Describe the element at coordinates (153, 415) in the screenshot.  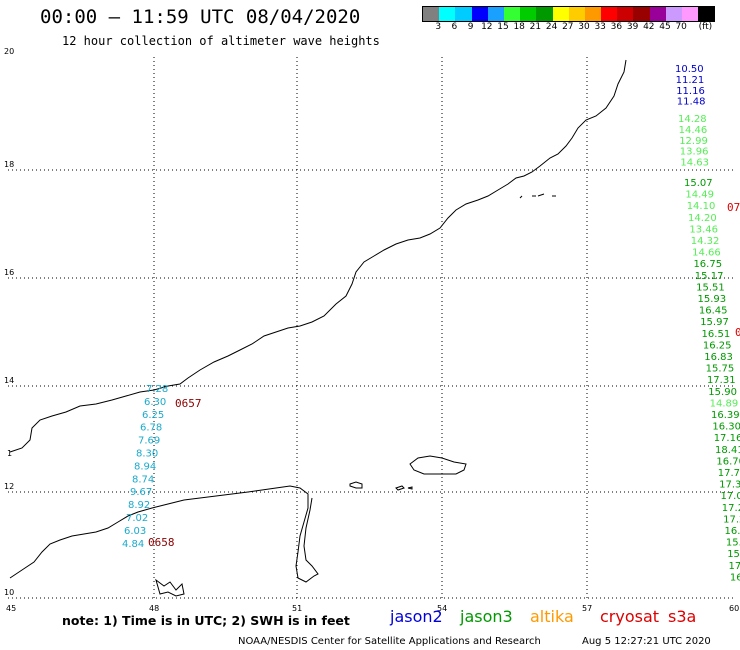
I see `cryosat-wave-value: 6.25` at that location.